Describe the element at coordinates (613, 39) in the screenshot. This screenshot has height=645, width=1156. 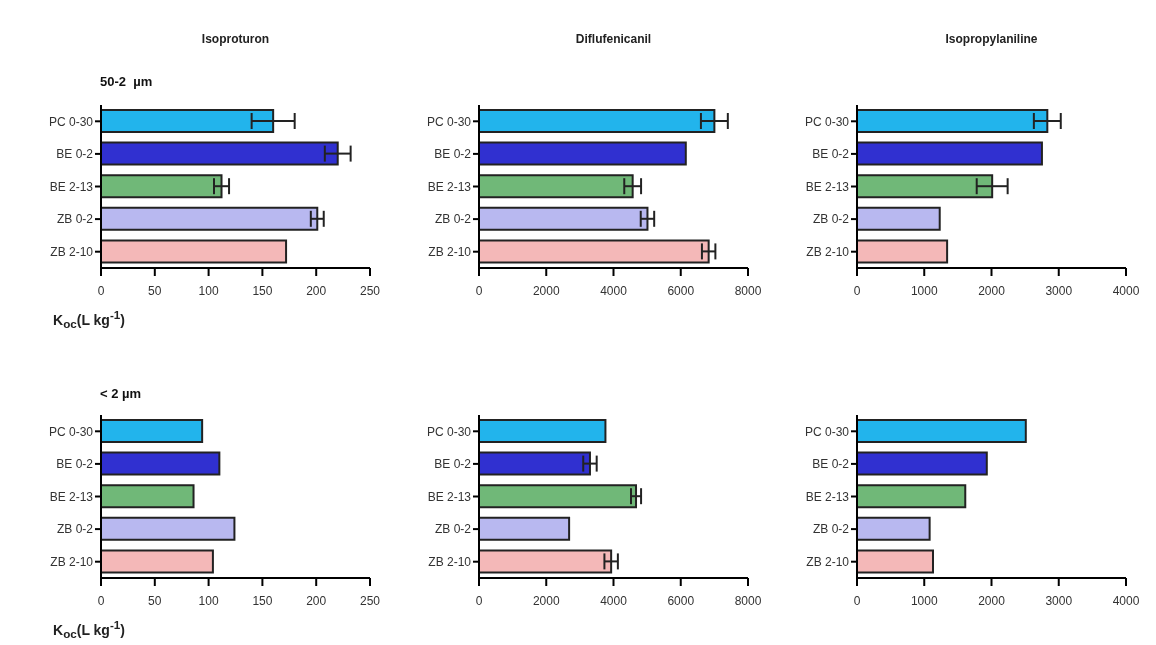
I see `chart-title: Diflufenicanil` at that location.